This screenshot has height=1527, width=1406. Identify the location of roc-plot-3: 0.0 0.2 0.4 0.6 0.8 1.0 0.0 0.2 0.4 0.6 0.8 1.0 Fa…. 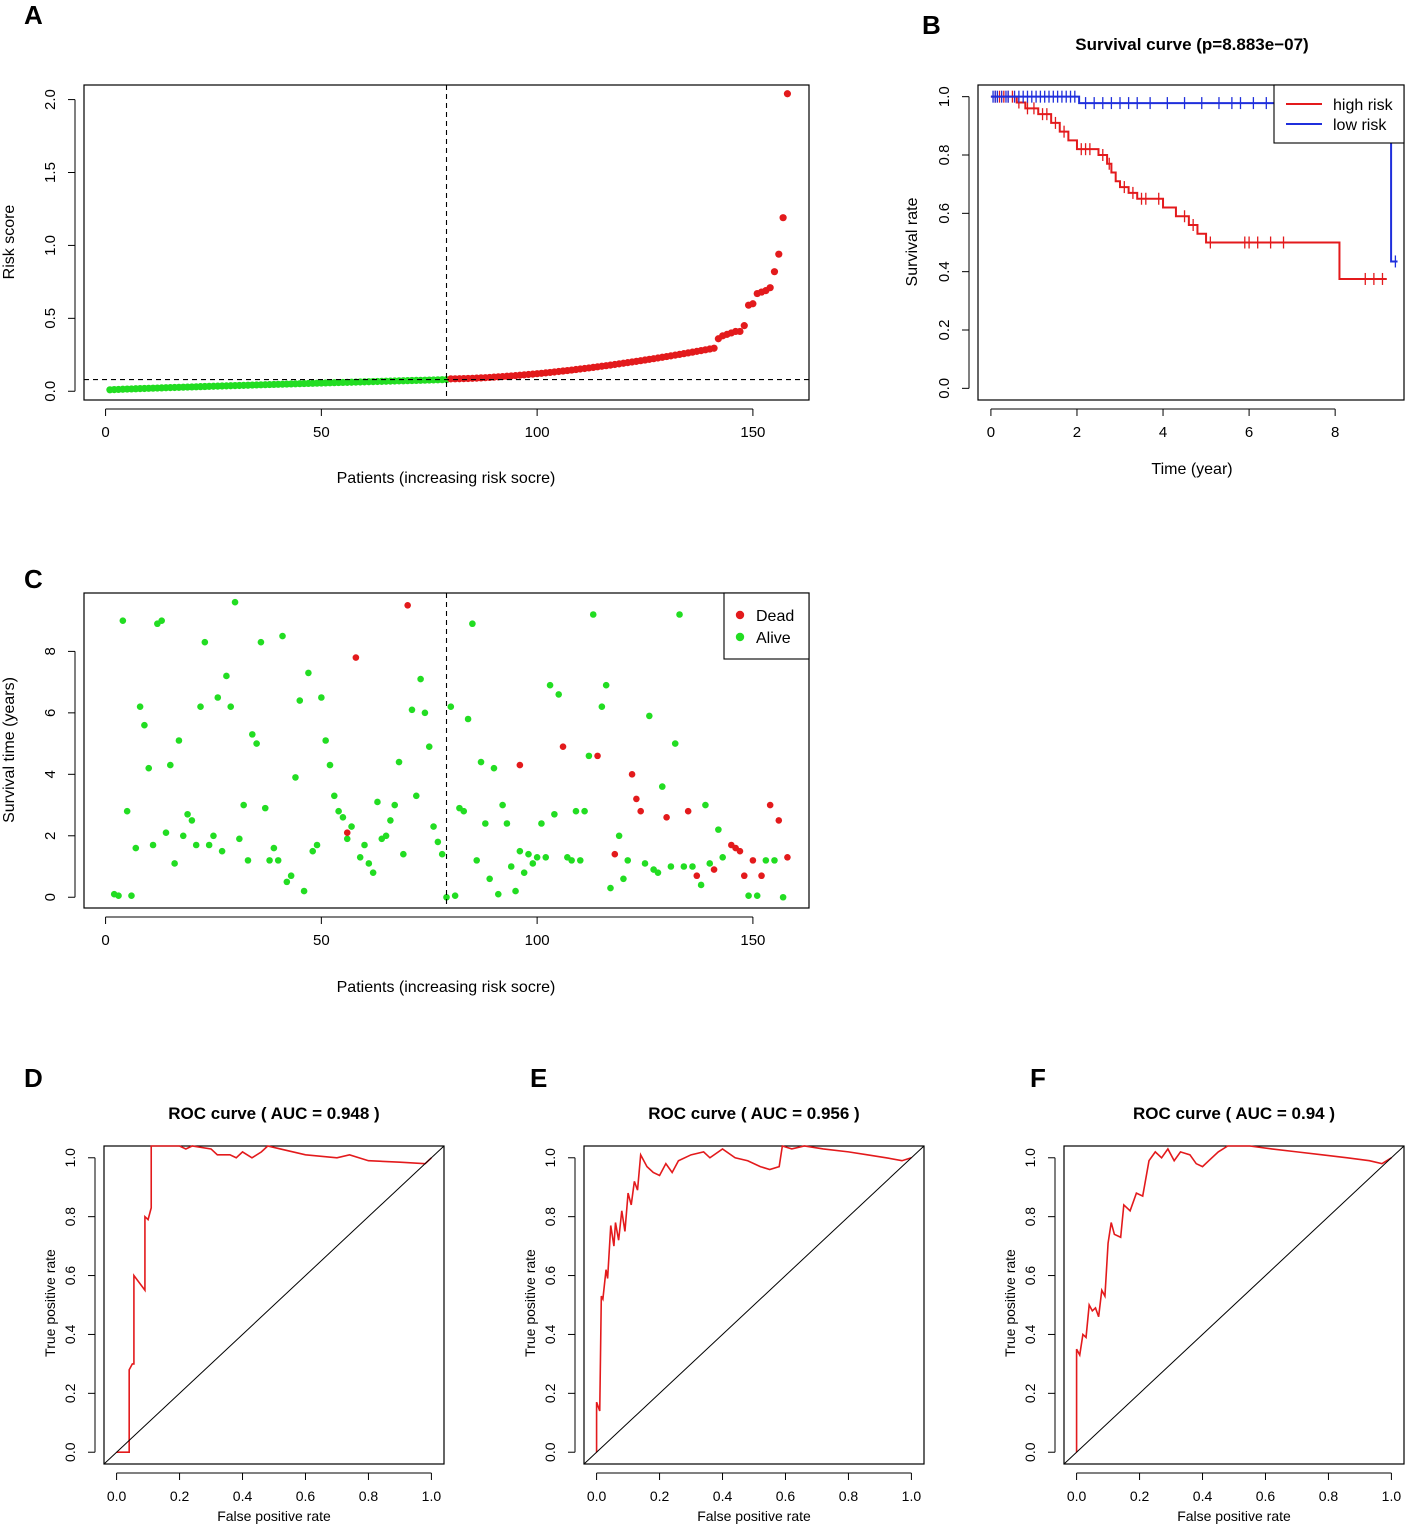
(1203, 1334).